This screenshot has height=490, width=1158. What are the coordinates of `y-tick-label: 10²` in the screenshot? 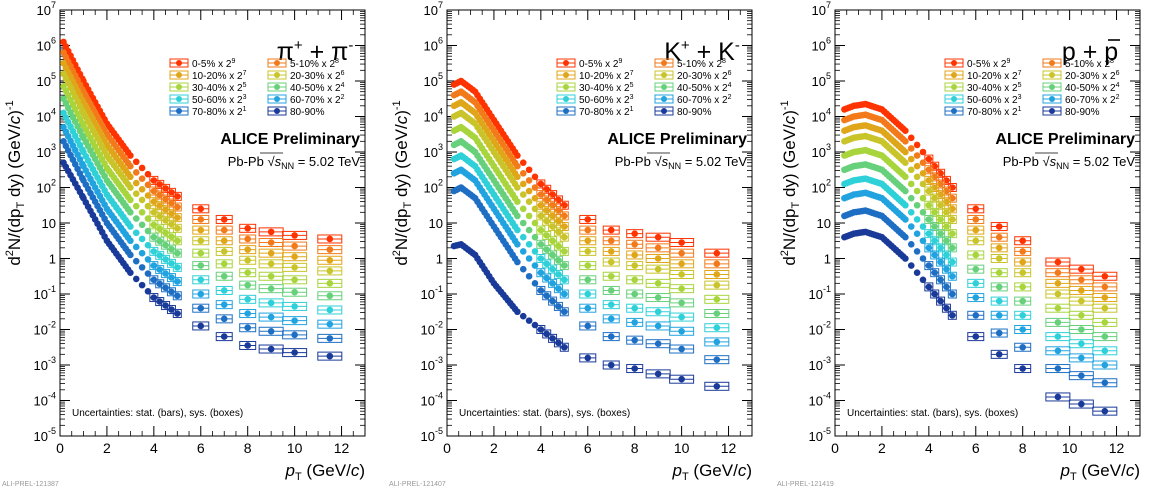 It's located at (46, 187).